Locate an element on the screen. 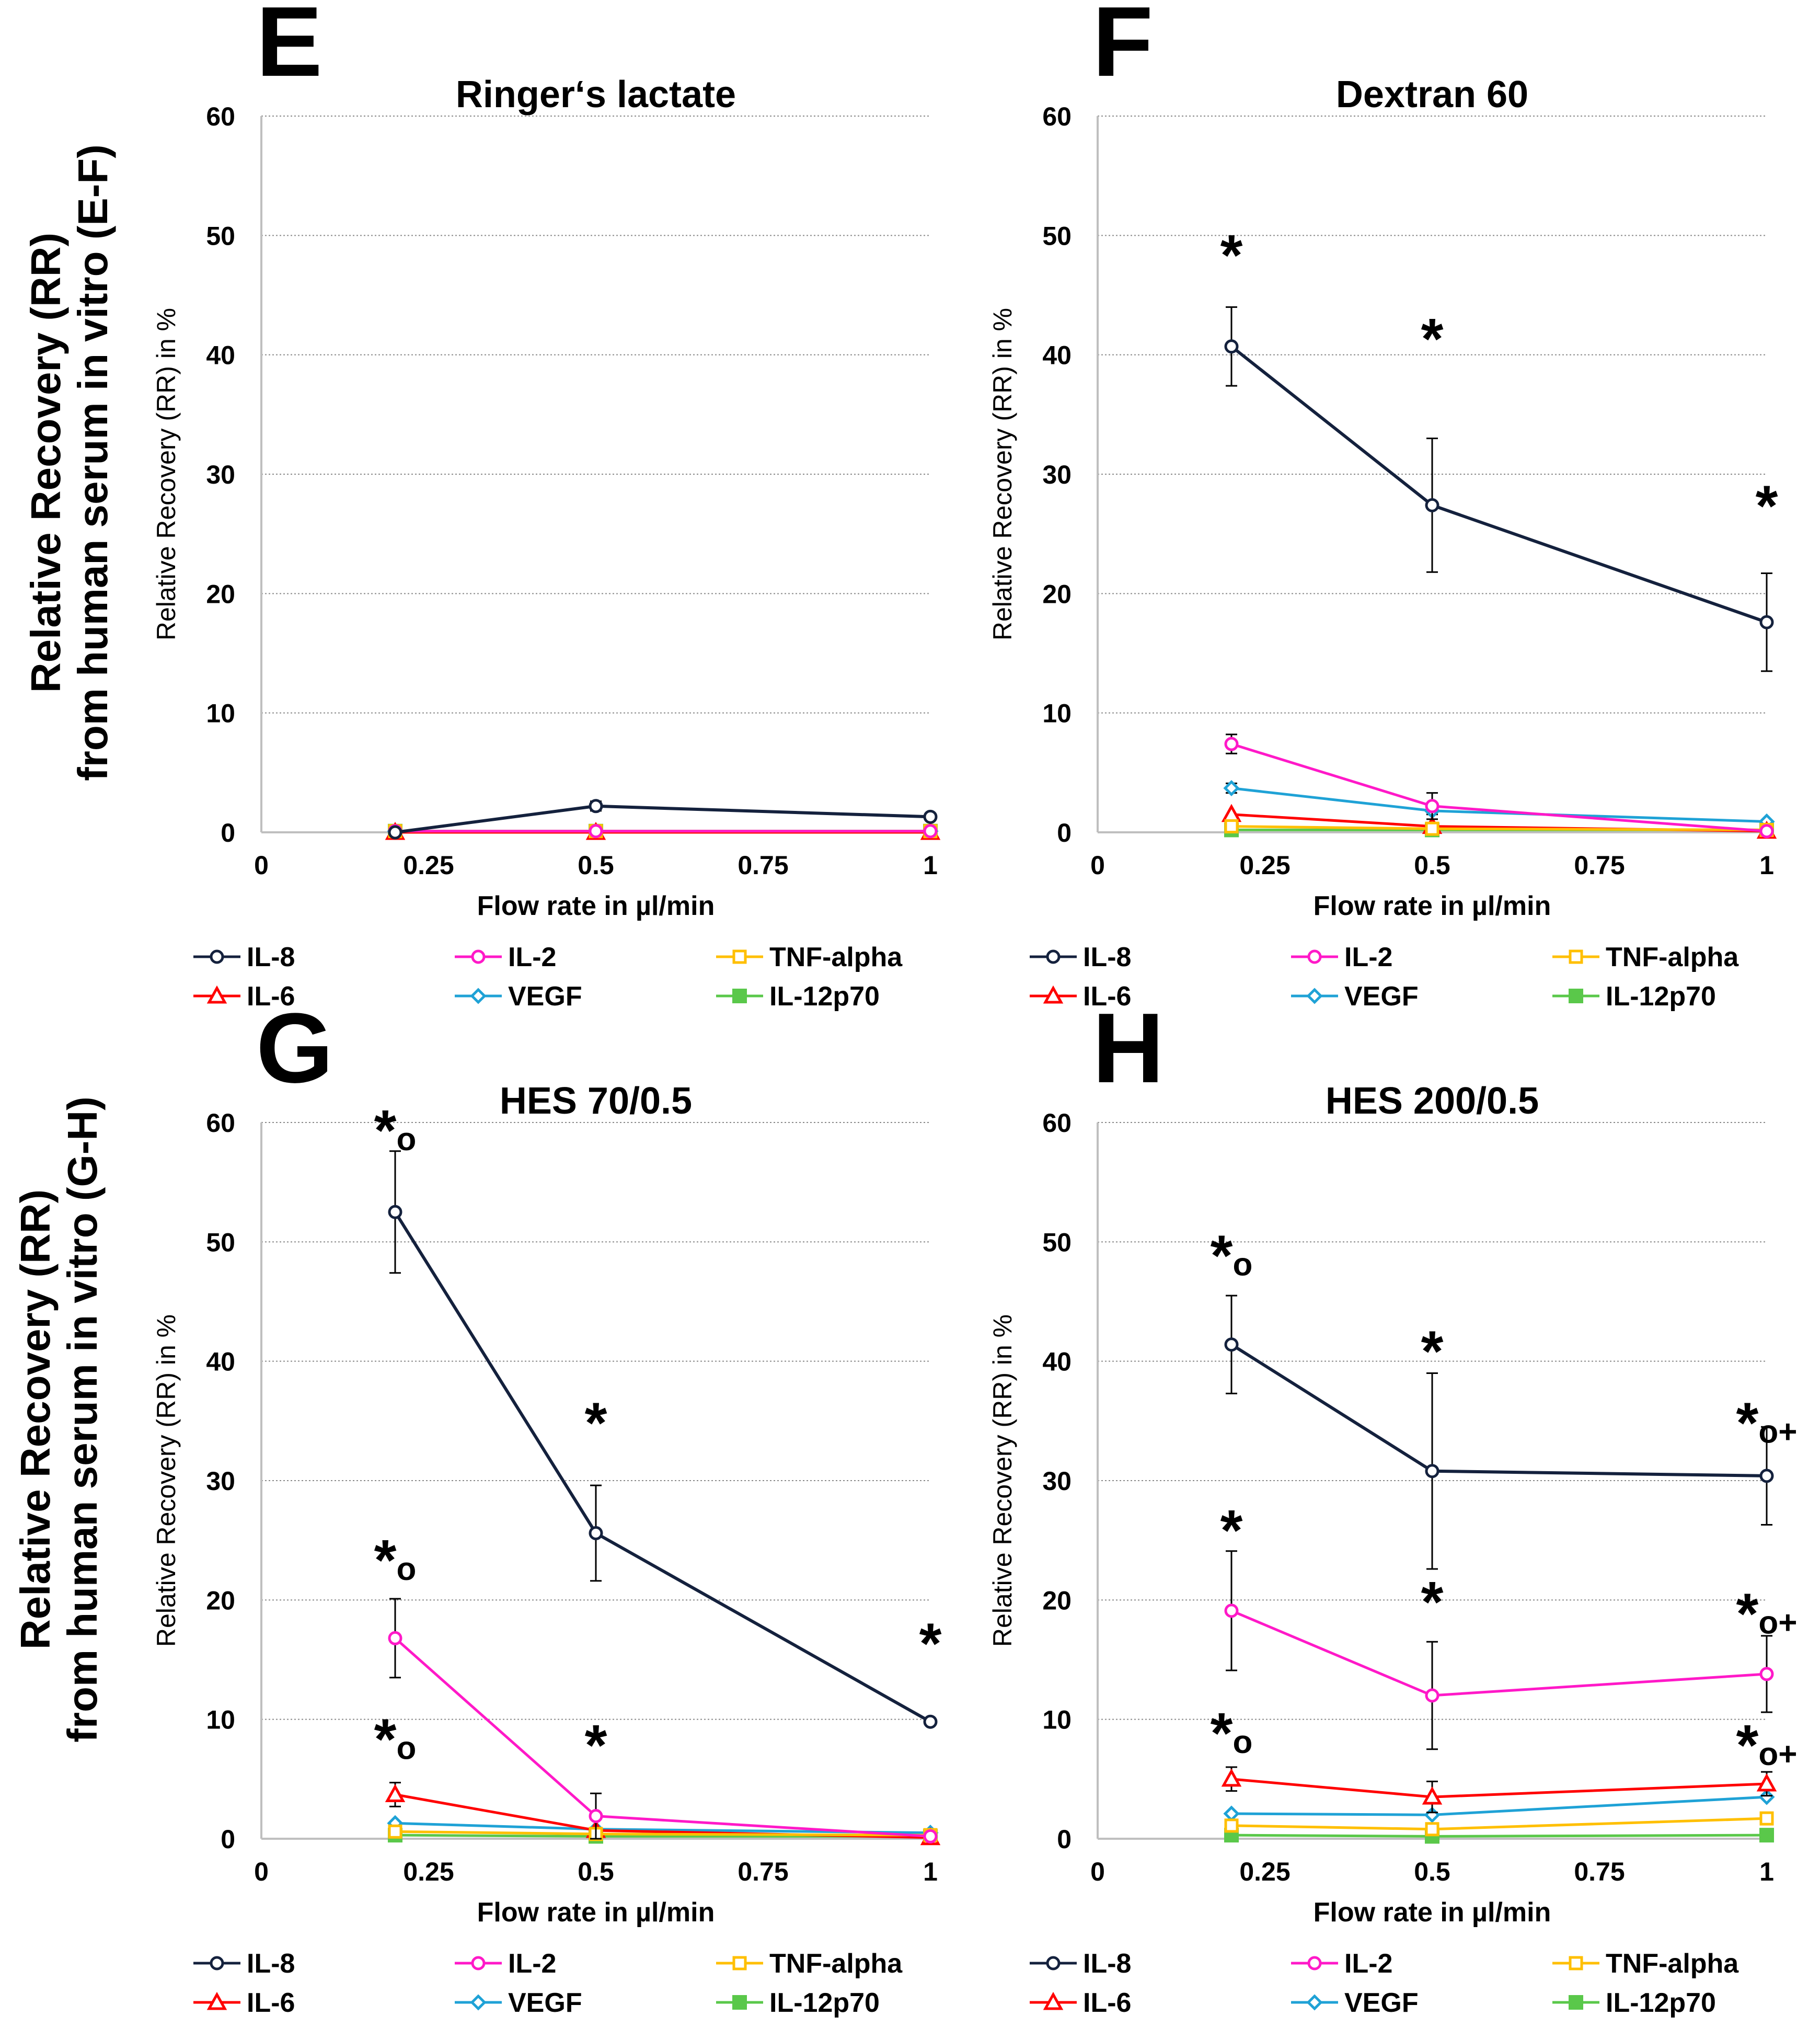  chart-title: Ringer‘s lactate is located at coordinates (596, 95).